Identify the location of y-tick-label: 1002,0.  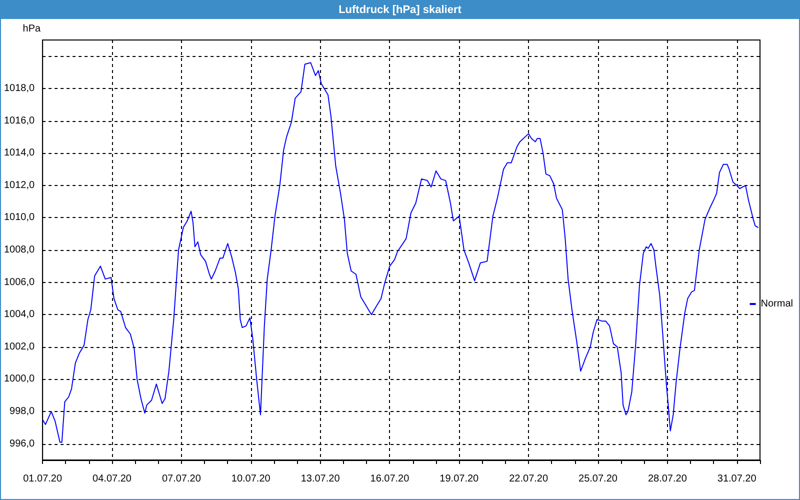
(20, 346).